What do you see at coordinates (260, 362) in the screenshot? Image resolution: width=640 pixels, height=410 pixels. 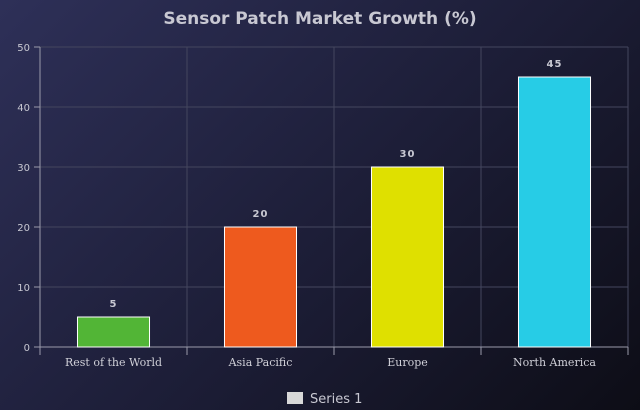 I see `x-category-label: Asia Pacific` at bounding box center [260, 362].